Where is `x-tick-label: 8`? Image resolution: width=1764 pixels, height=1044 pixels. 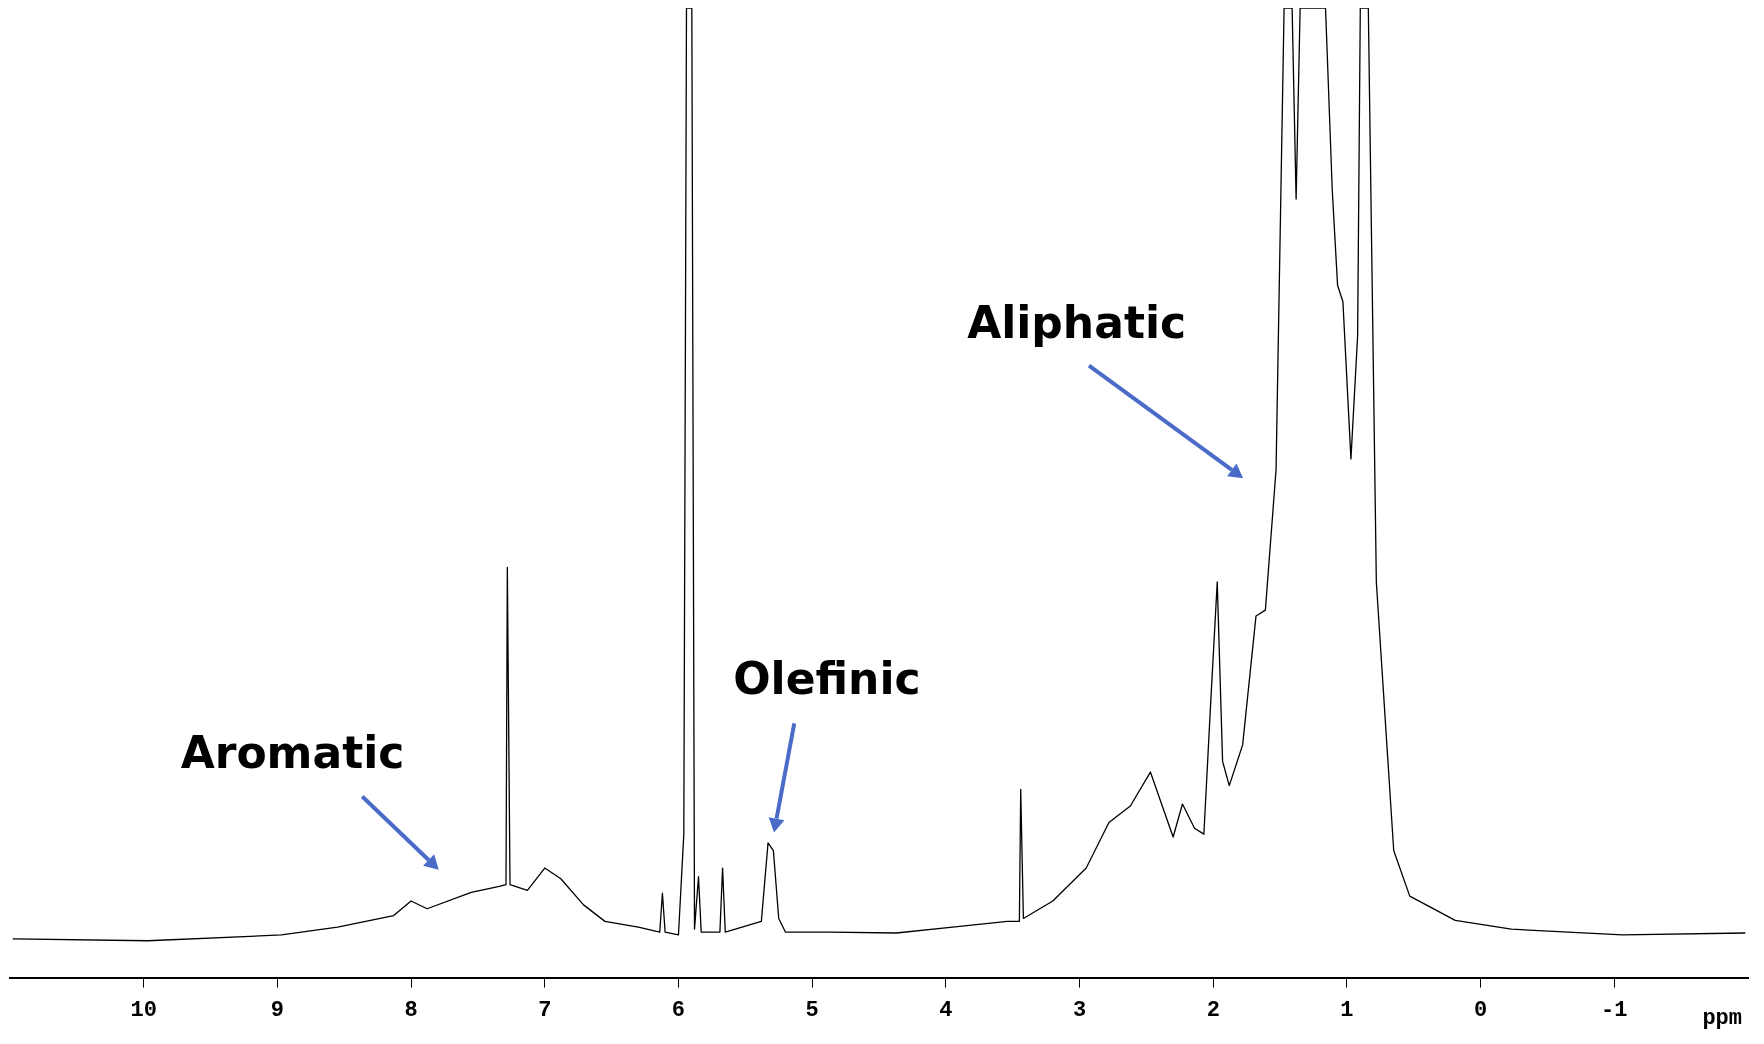 x-tick-label: 8 is located at coordinates (411, 1011).